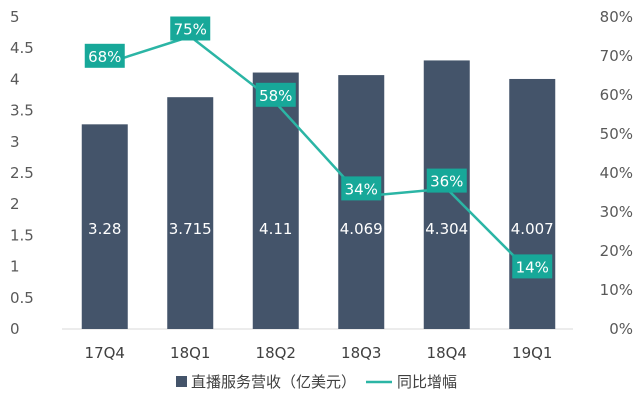  What do you see at coordinates (15, 204) in the screenshot?
I see `left-tick-label: 2` at bounding box center [15, 204].